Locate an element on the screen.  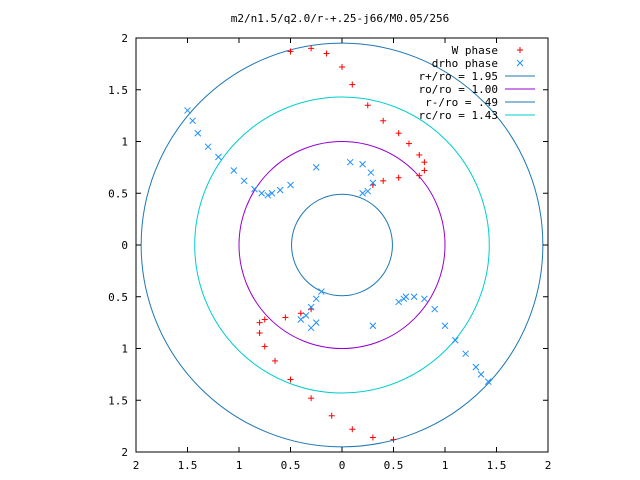
legend-swatch-1-d is located at coordinates (520, 63).